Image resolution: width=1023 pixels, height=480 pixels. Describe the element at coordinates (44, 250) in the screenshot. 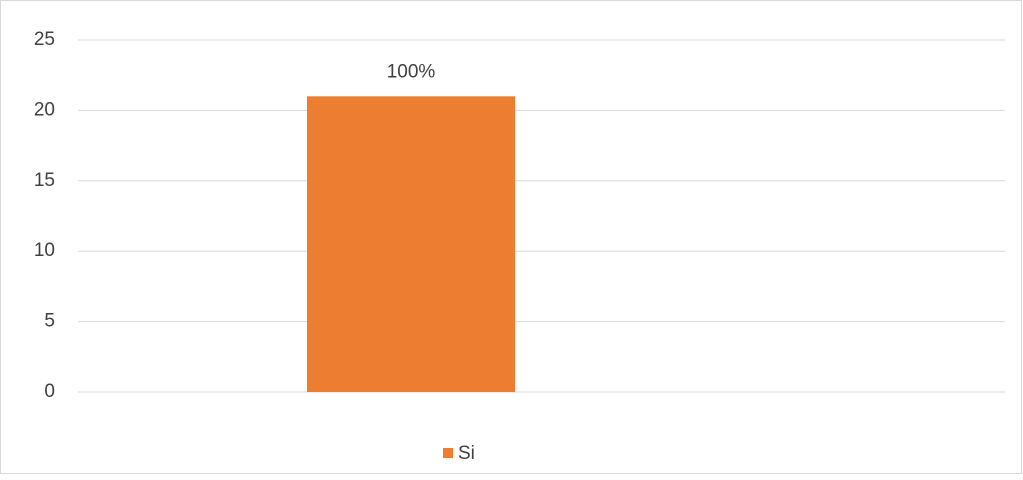

I see `y-tick-label: 10` at that location.